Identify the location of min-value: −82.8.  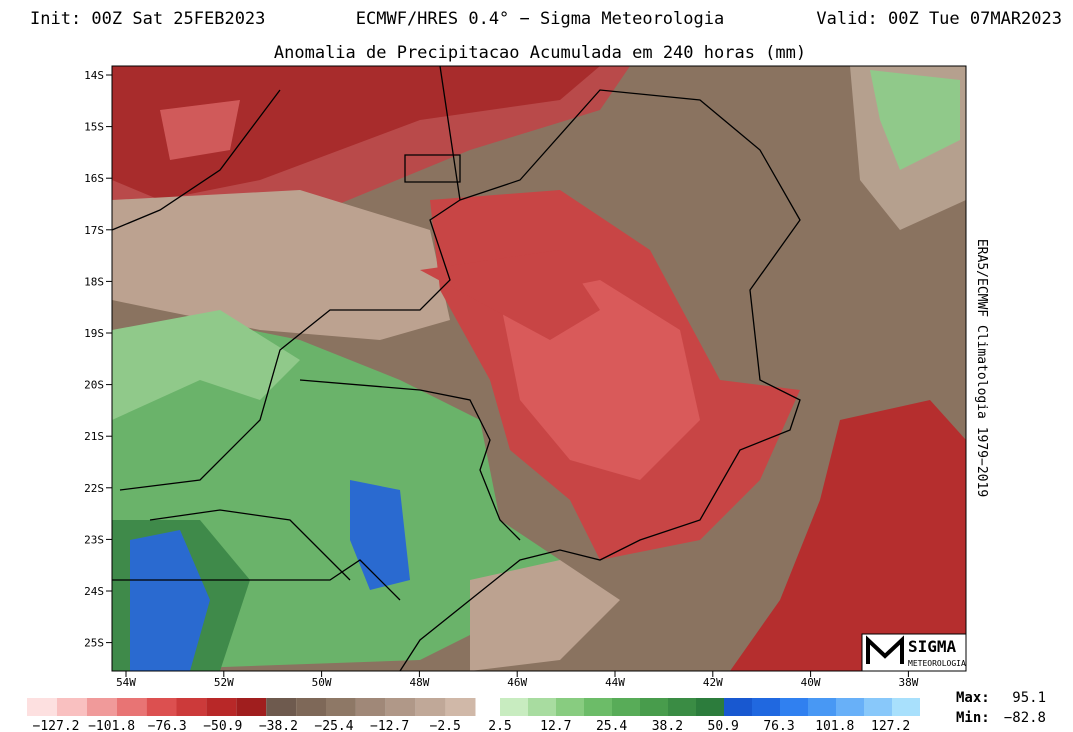
(1025, 718).